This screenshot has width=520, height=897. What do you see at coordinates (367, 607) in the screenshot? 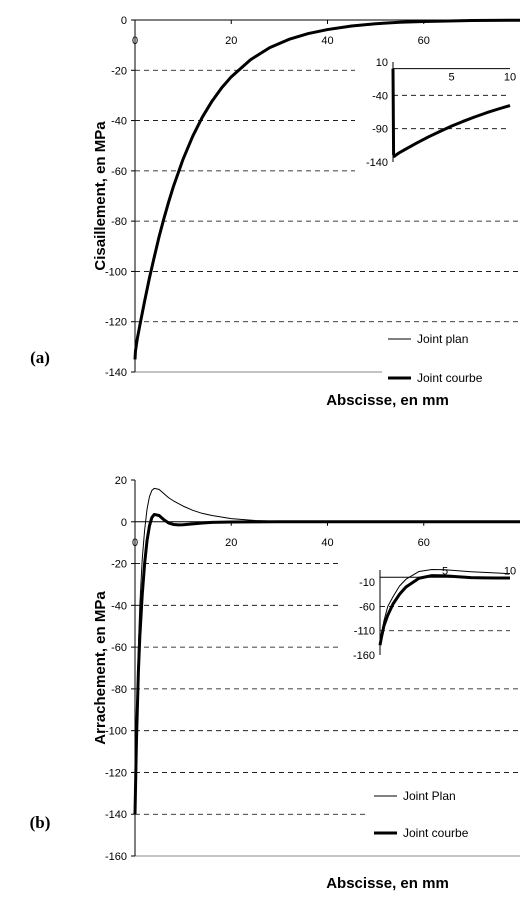
I see `inset-y-tick-label: -60` at bounding box center [367, 607].